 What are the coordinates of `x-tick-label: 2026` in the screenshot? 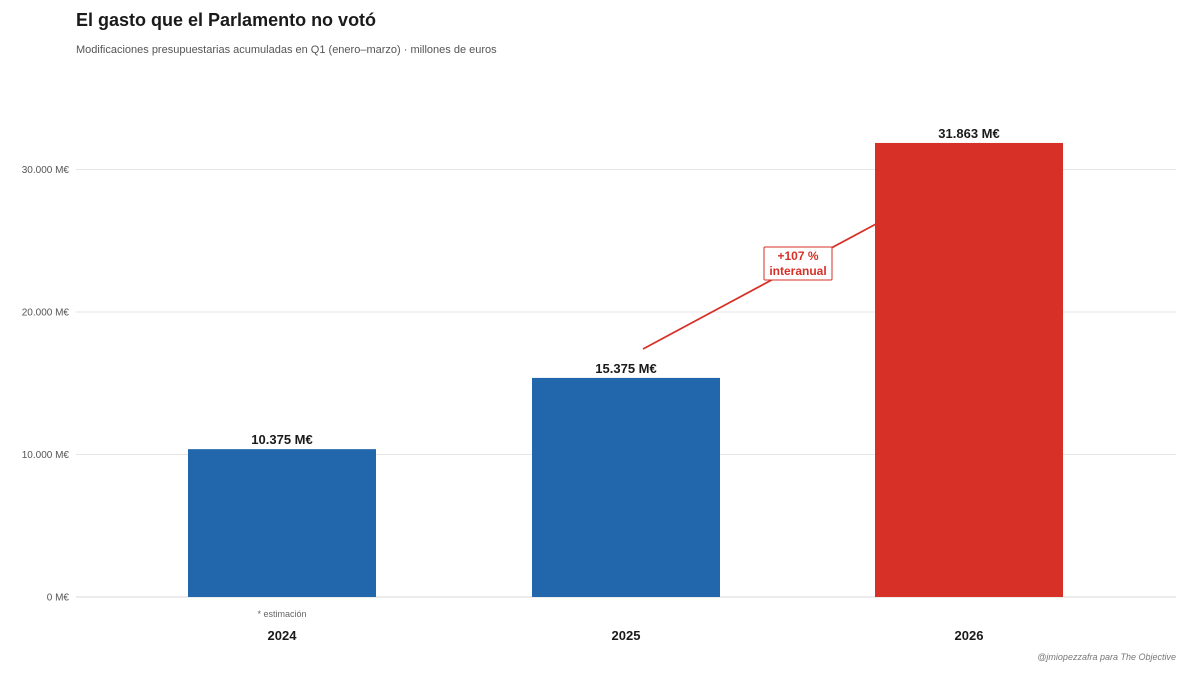 It's located at (969, 635).